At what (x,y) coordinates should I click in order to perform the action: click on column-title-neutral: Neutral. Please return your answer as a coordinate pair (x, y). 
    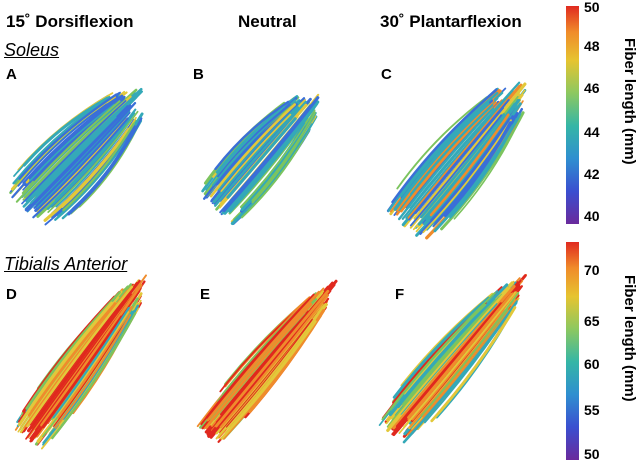
    Looking at the image, I should click on (267, 21).